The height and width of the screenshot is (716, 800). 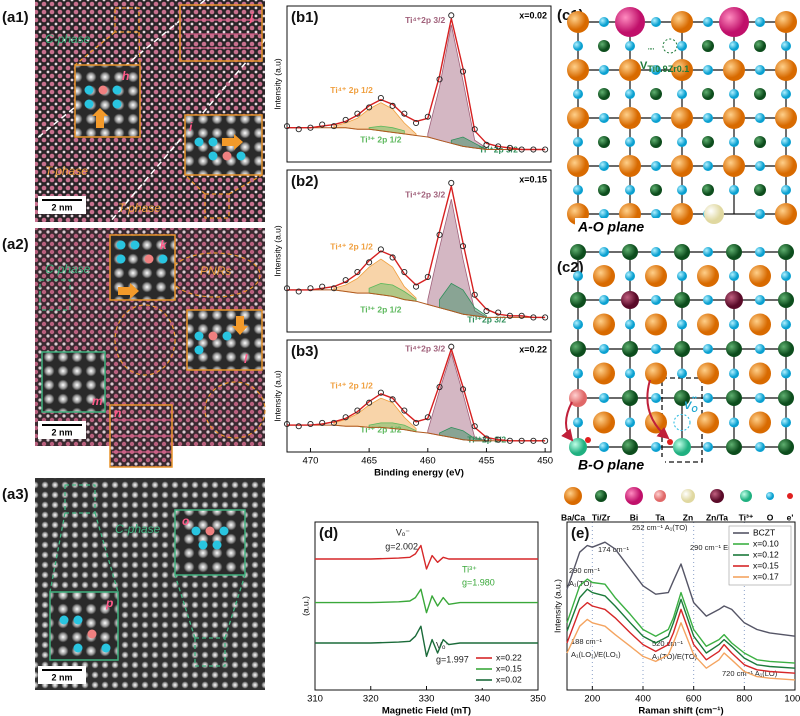 I want to click on plane-label-bg, so click(x=620, y=227).